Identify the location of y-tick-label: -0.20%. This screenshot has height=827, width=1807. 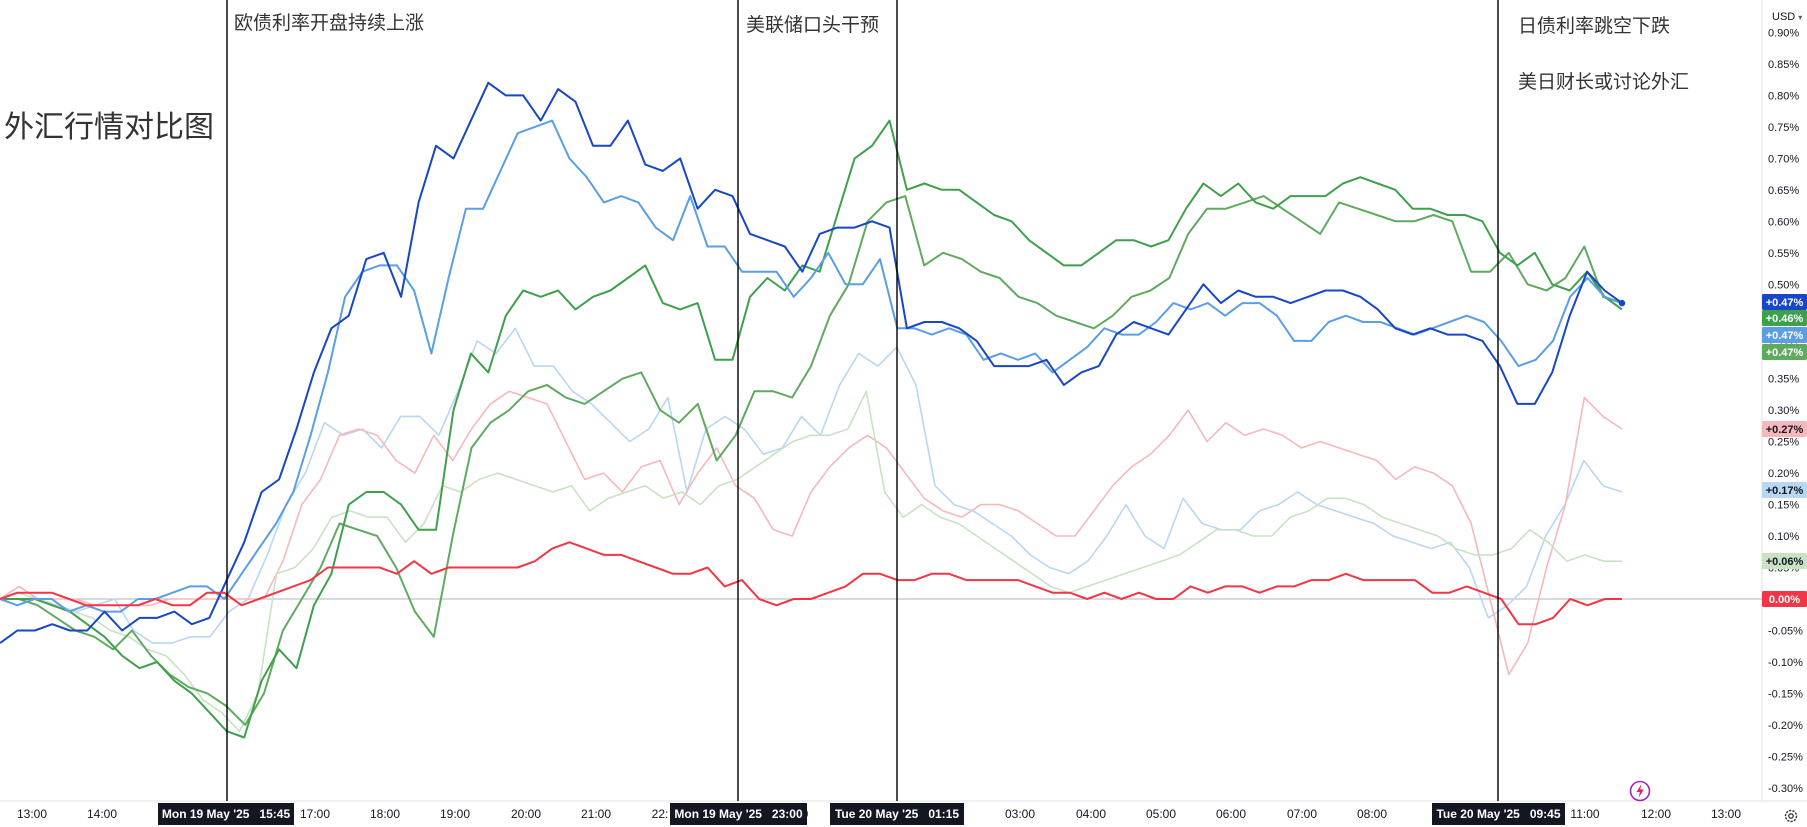
(1785, 726).